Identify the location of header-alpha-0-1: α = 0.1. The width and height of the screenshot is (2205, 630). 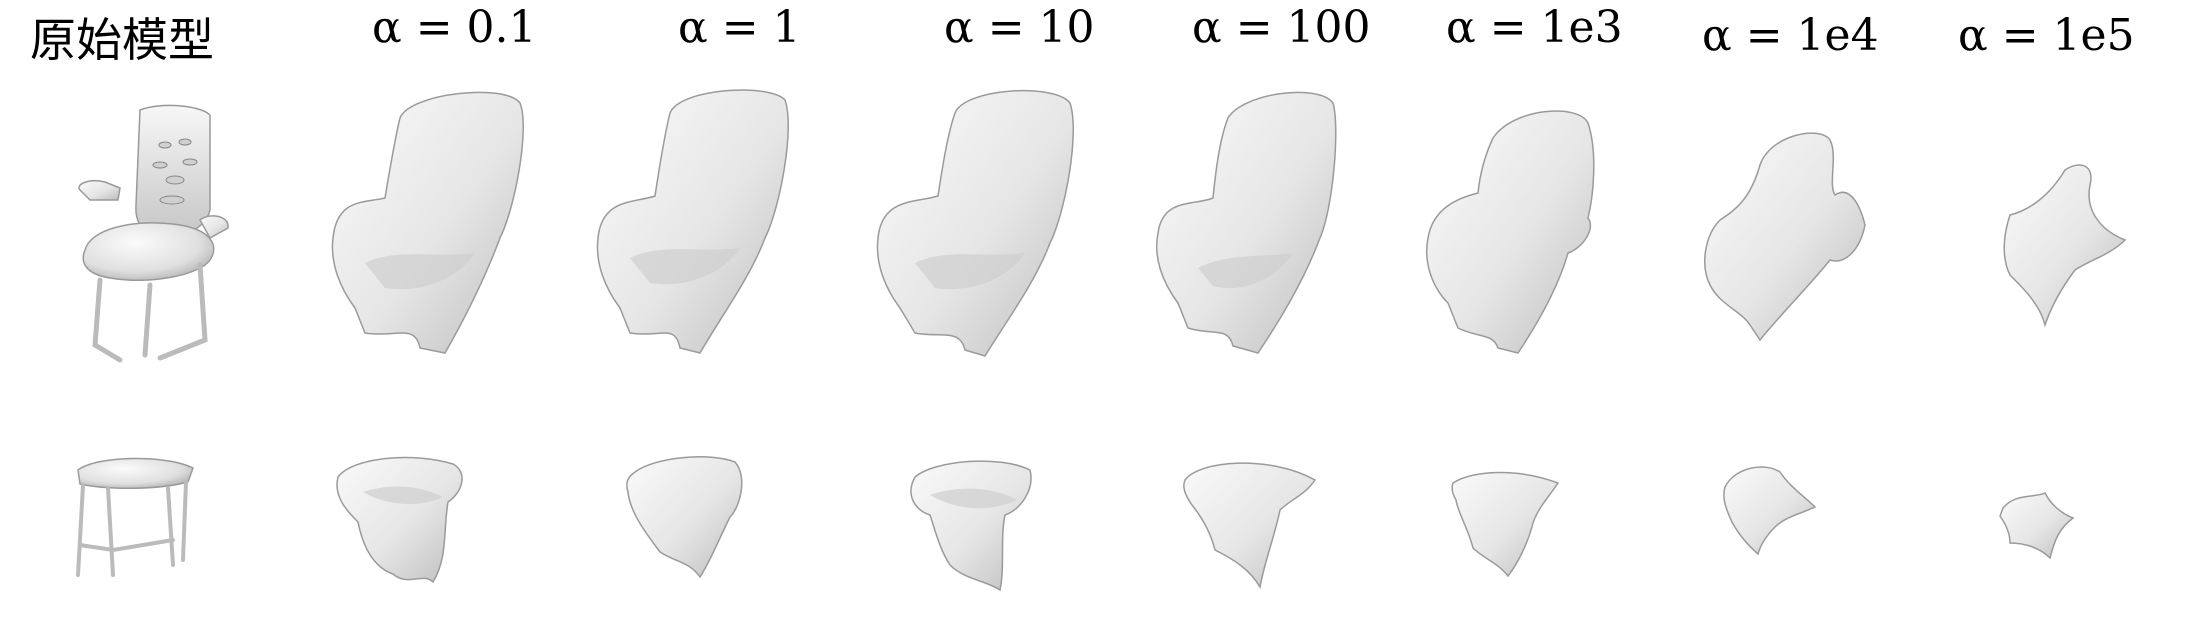
(454, 27).